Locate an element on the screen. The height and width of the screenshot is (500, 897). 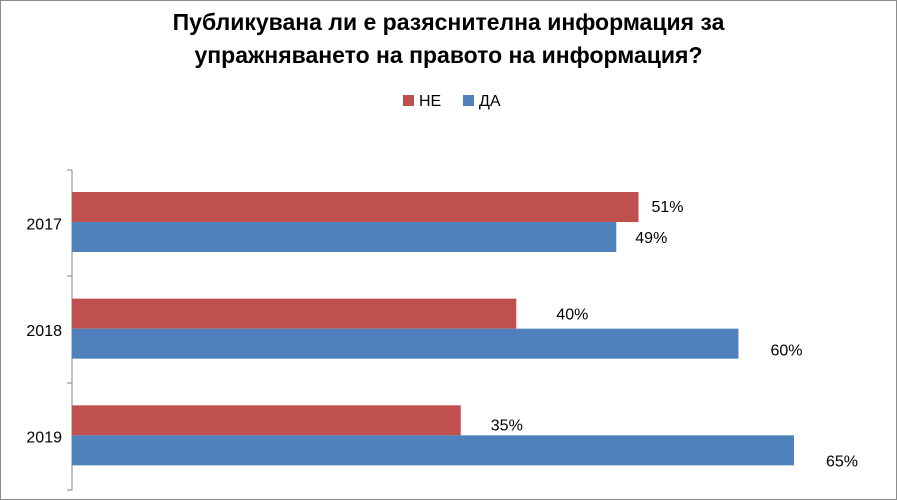
bar-da-2017 is located at coordinates (344, 237).